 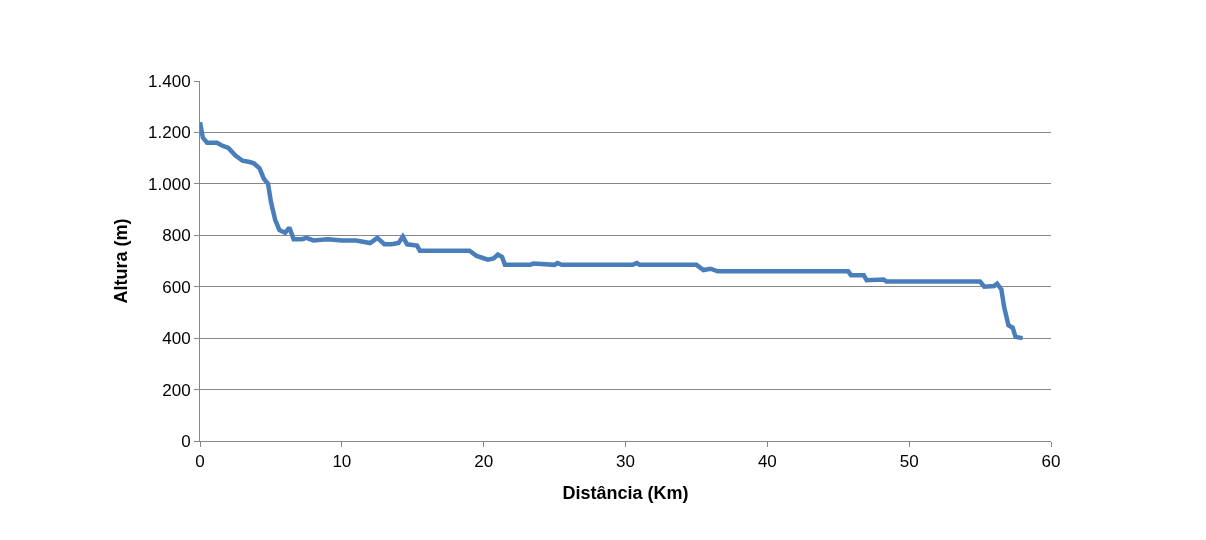 I want to click on x-tick-label: 20, so click(x=484, y=462).